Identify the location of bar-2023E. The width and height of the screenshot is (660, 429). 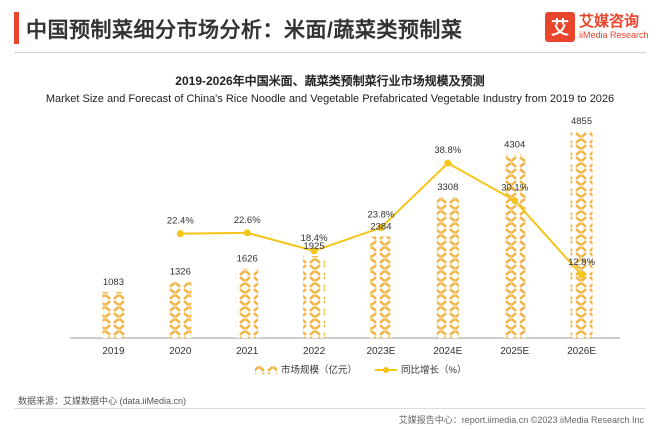
(380, 287).